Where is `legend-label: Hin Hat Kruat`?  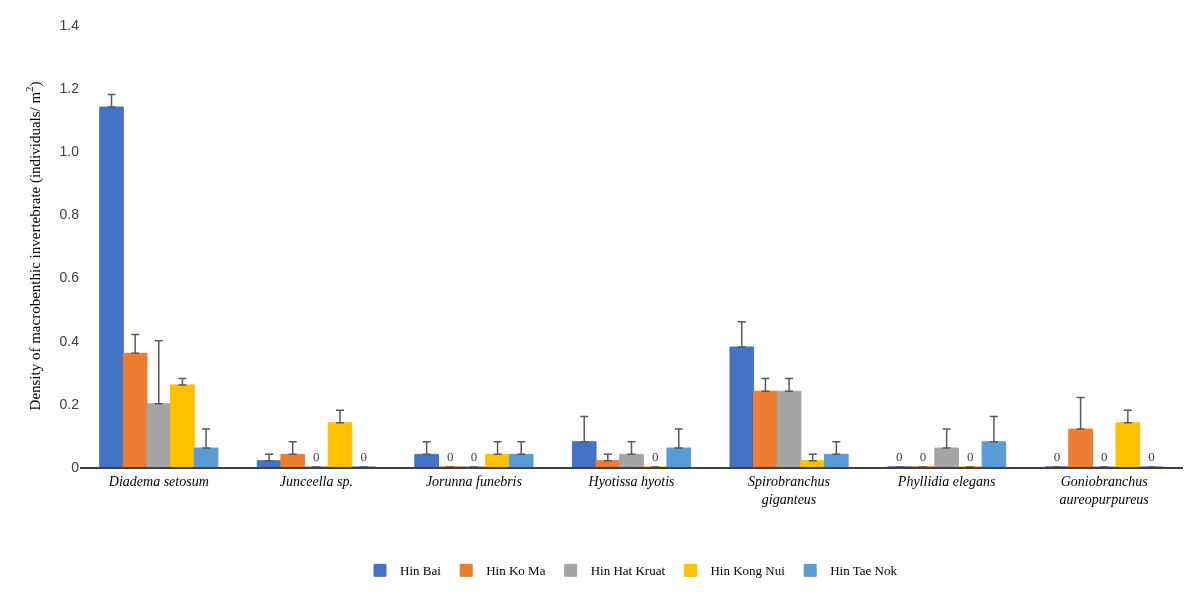
legend-label: Hin Hat Kruat is located at coordinates (628, 571).